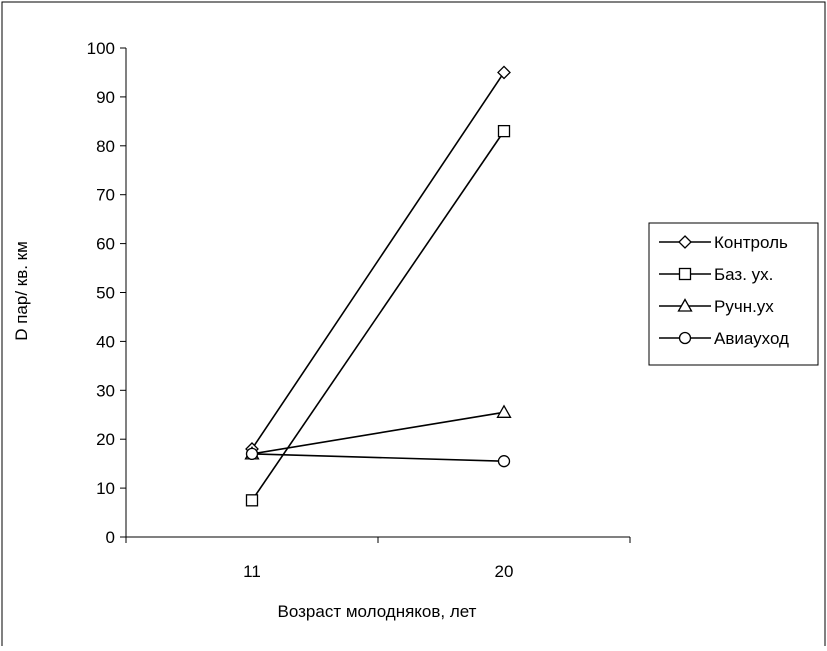  I want to click on y-tick-label: 100, so click(101, 48).